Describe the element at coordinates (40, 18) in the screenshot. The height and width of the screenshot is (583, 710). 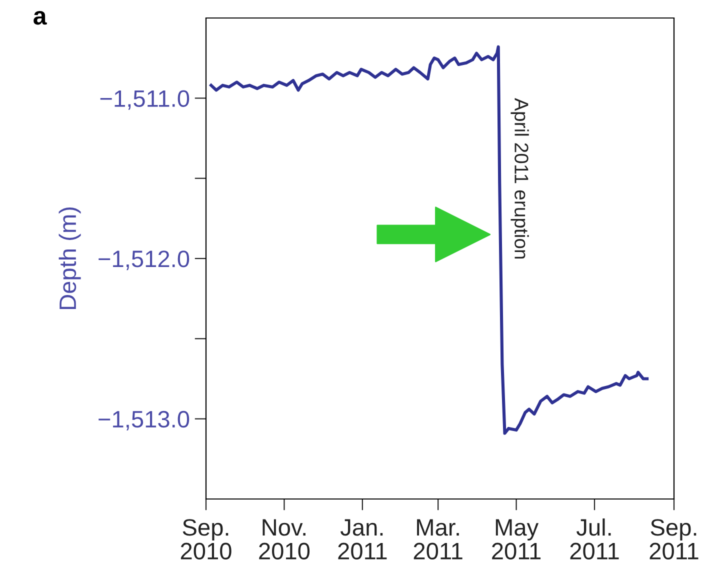
I see `chart-title: a` at that location.